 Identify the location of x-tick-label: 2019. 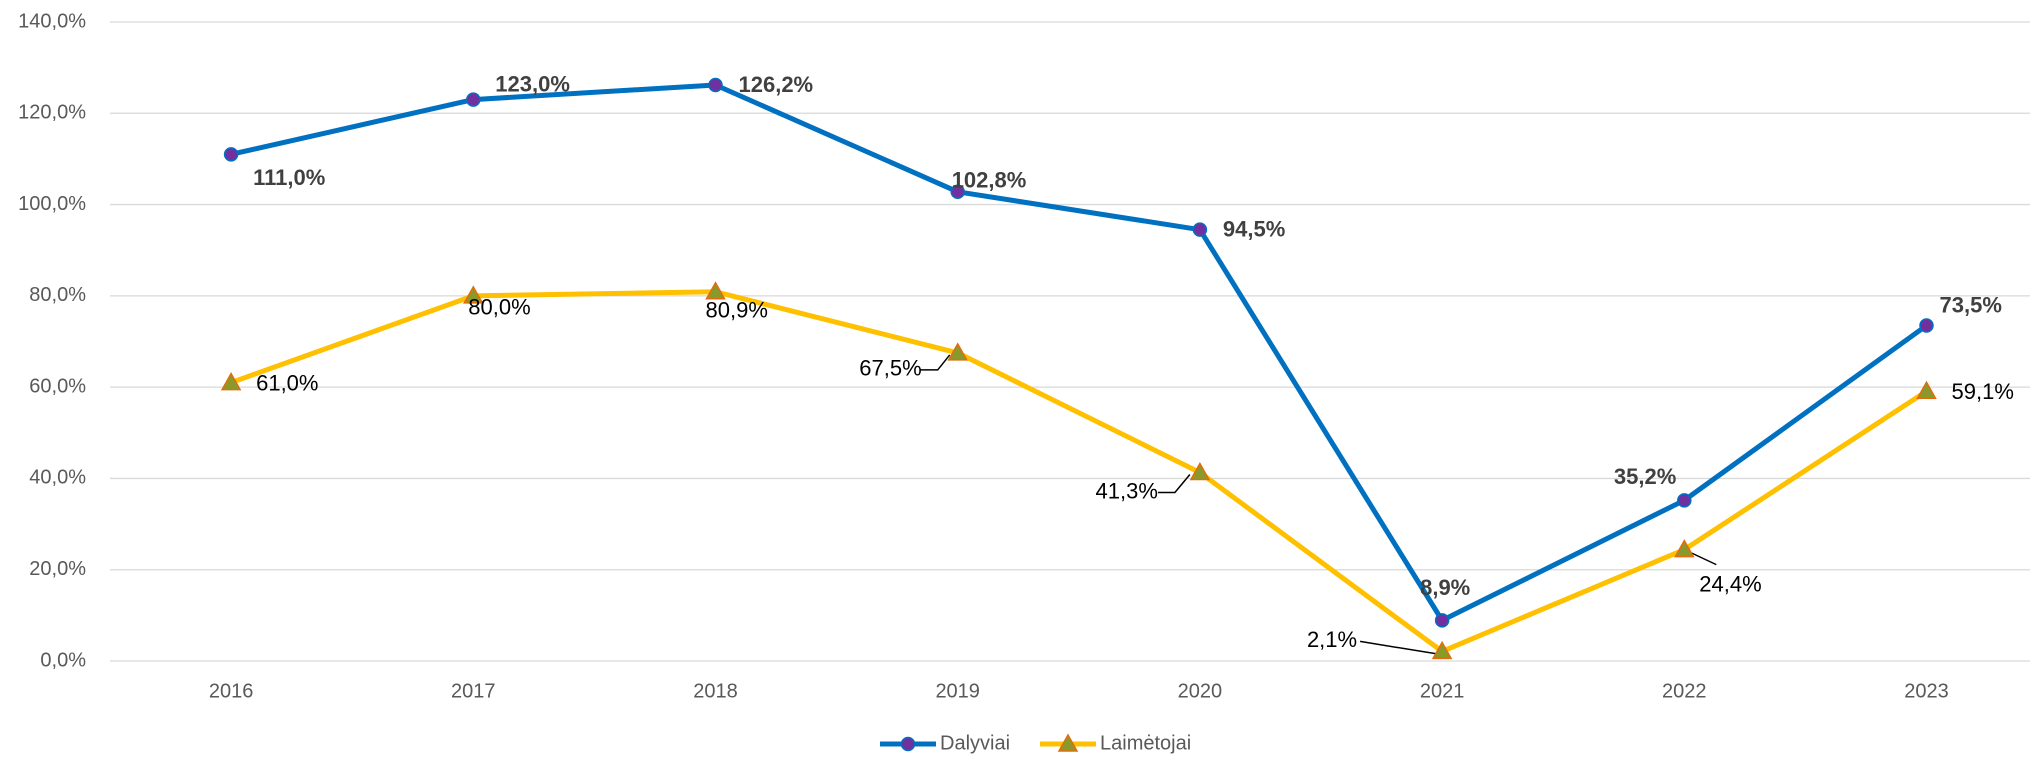
(957, 691).